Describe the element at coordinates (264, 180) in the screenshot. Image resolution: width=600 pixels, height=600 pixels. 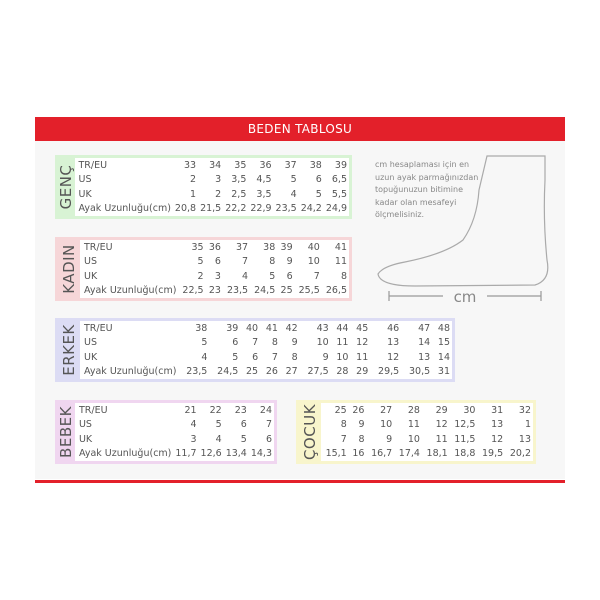
I see `size-cell: 4,5` at that location.